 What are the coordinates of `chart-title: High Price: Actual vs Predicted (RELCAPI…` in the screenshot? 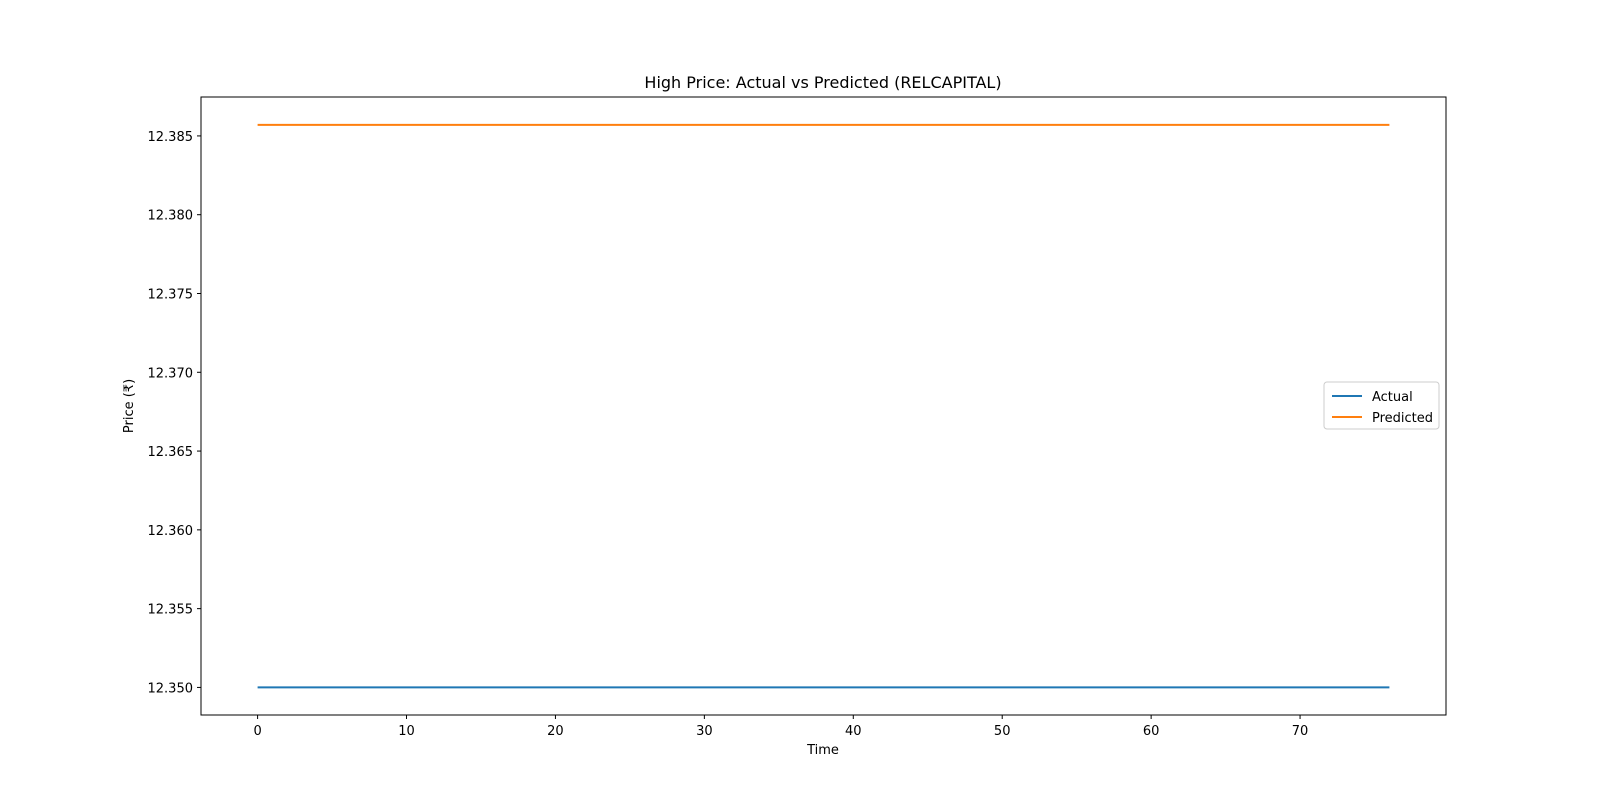 It's located at (822, 82).